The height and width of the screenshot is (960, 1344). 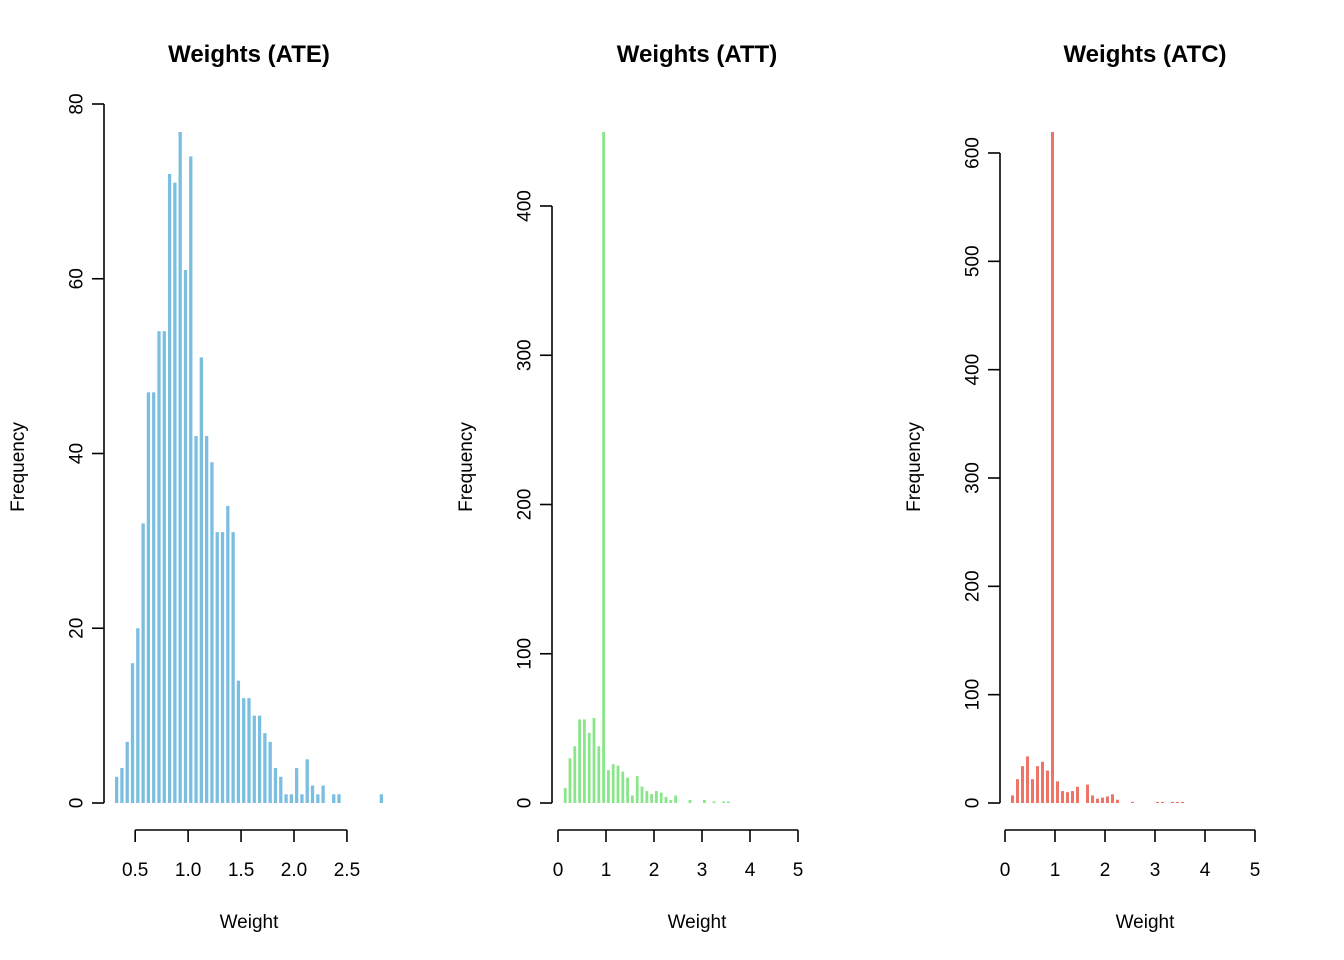 I want to click on y-tick-label: 100, so click(x=973, y=695).